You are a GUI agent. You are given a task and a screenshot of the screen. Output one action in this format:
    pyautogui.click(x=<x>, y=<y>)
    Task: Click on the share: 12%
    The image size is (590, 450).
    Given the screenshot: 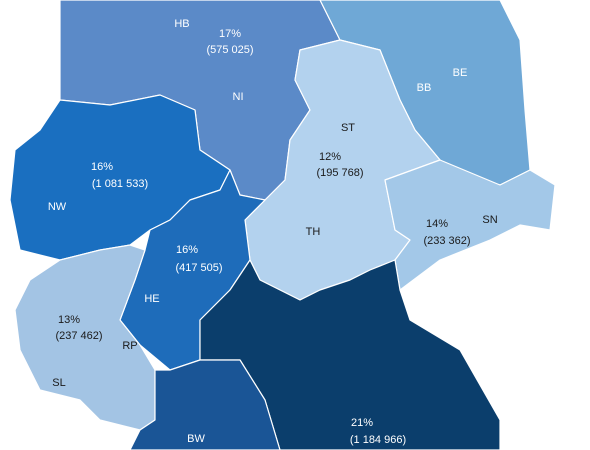 What is the action you would take?
    pyautogui.click(x=330, y=157)
    